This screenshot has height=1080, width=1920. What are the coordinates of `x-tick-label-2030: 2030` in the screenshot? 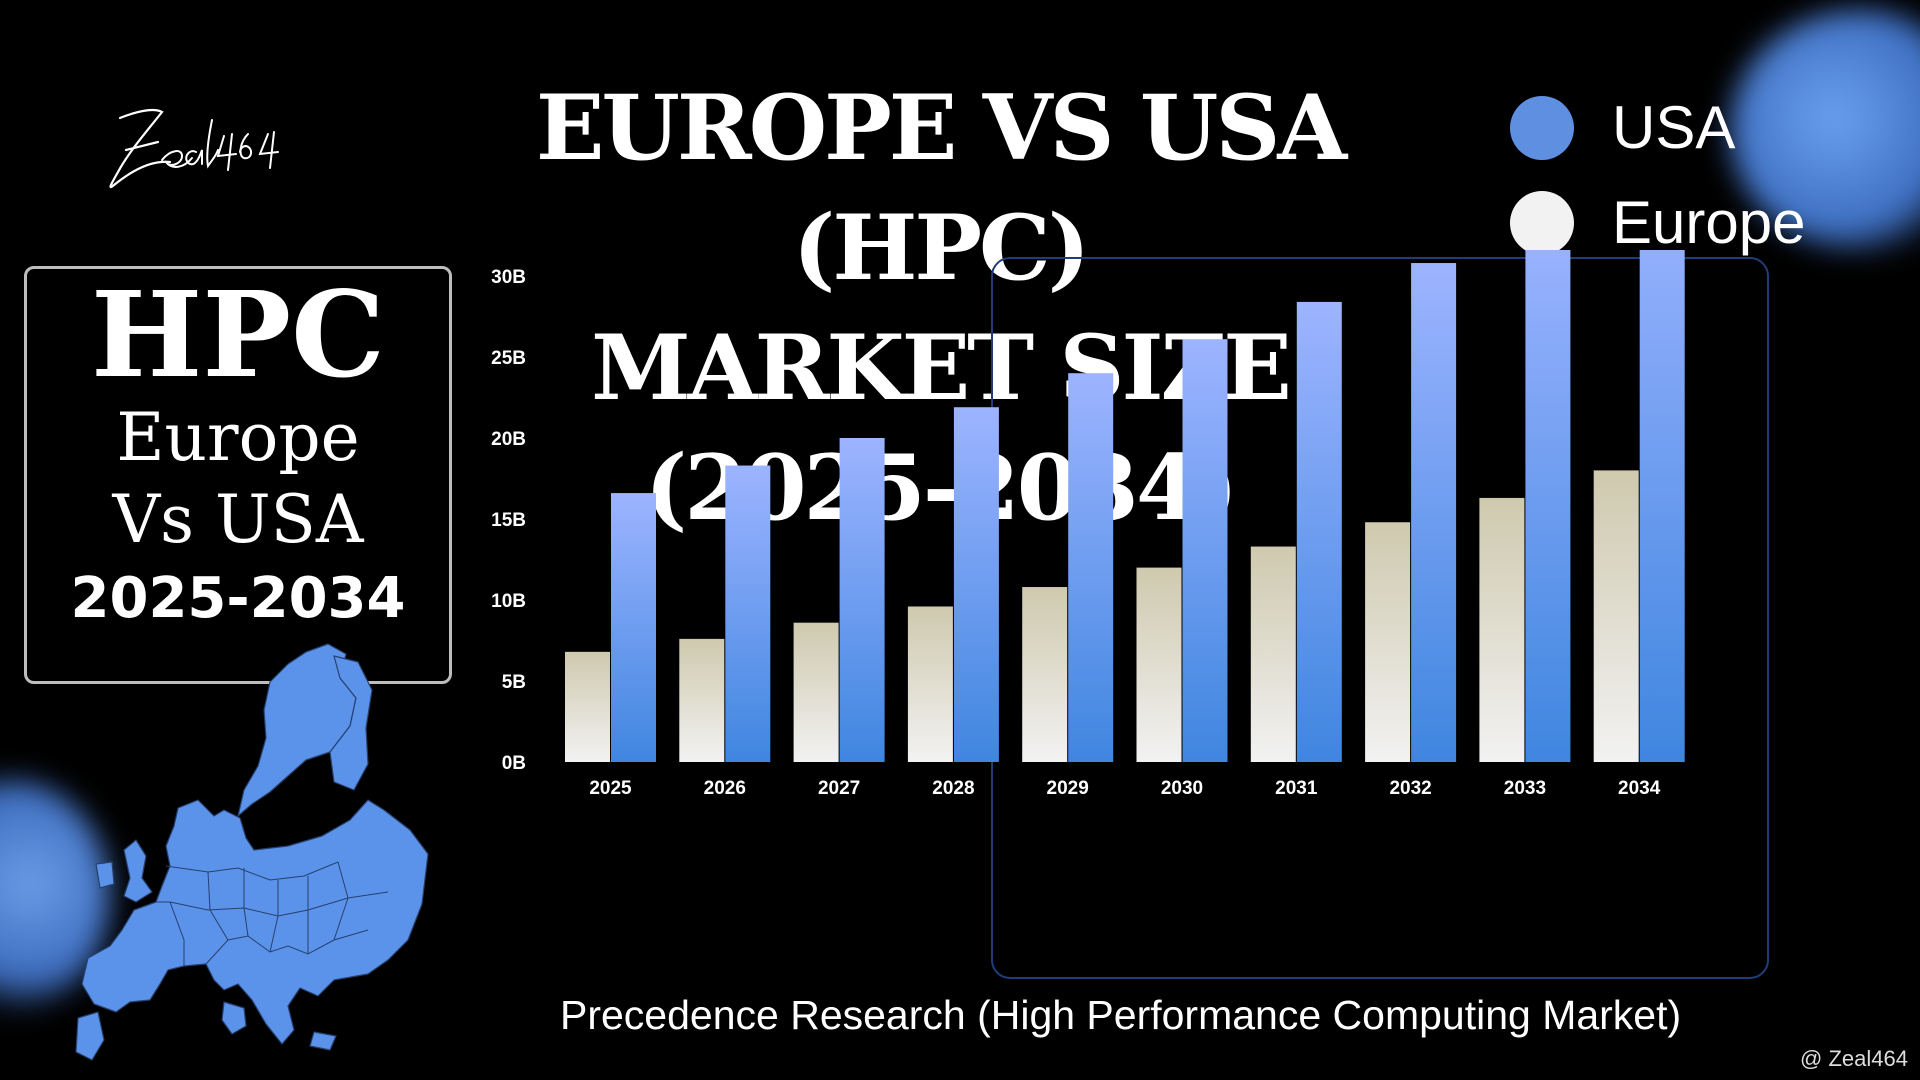 It's located at (1182, 788).